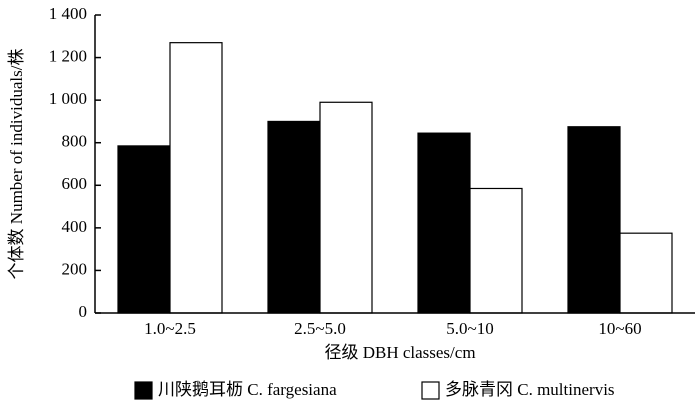 Image resolution: width=700 pixels, height=416 pixels. I want to click on x-tick-label: 5.0~10, so click(469, 328).